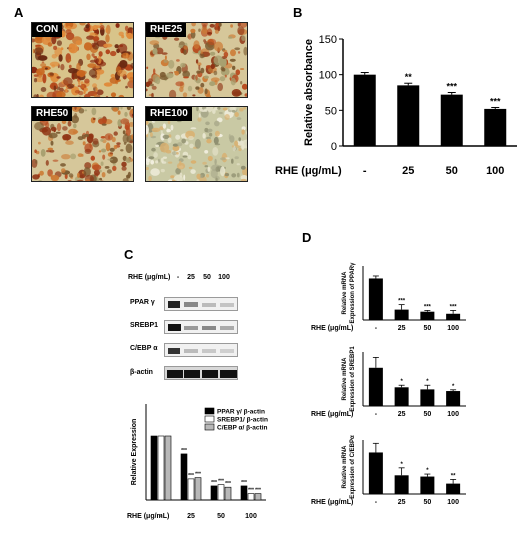 Image resolution: width=525 pixels, height=550 pixels. I want to click on x-tick-label: 100, so click(251, 516).